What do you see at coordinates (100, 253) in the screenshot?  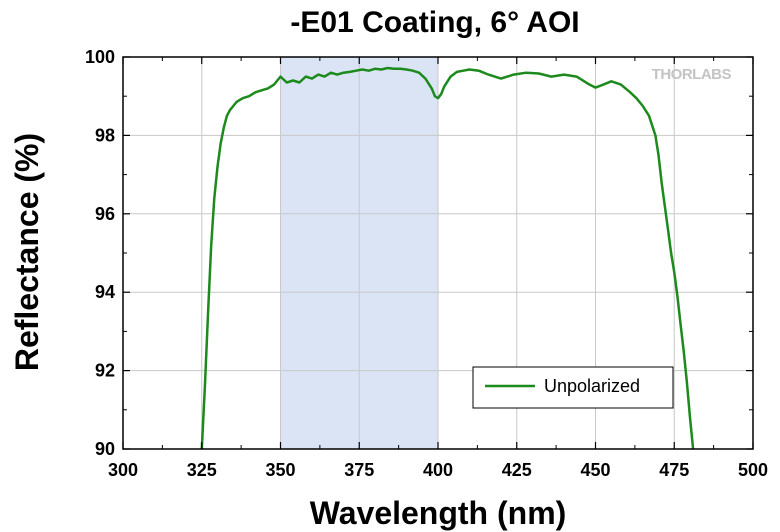 I see `y-tick-labels: 90 92 94 96 98 100` at bounding box center [100, 253].